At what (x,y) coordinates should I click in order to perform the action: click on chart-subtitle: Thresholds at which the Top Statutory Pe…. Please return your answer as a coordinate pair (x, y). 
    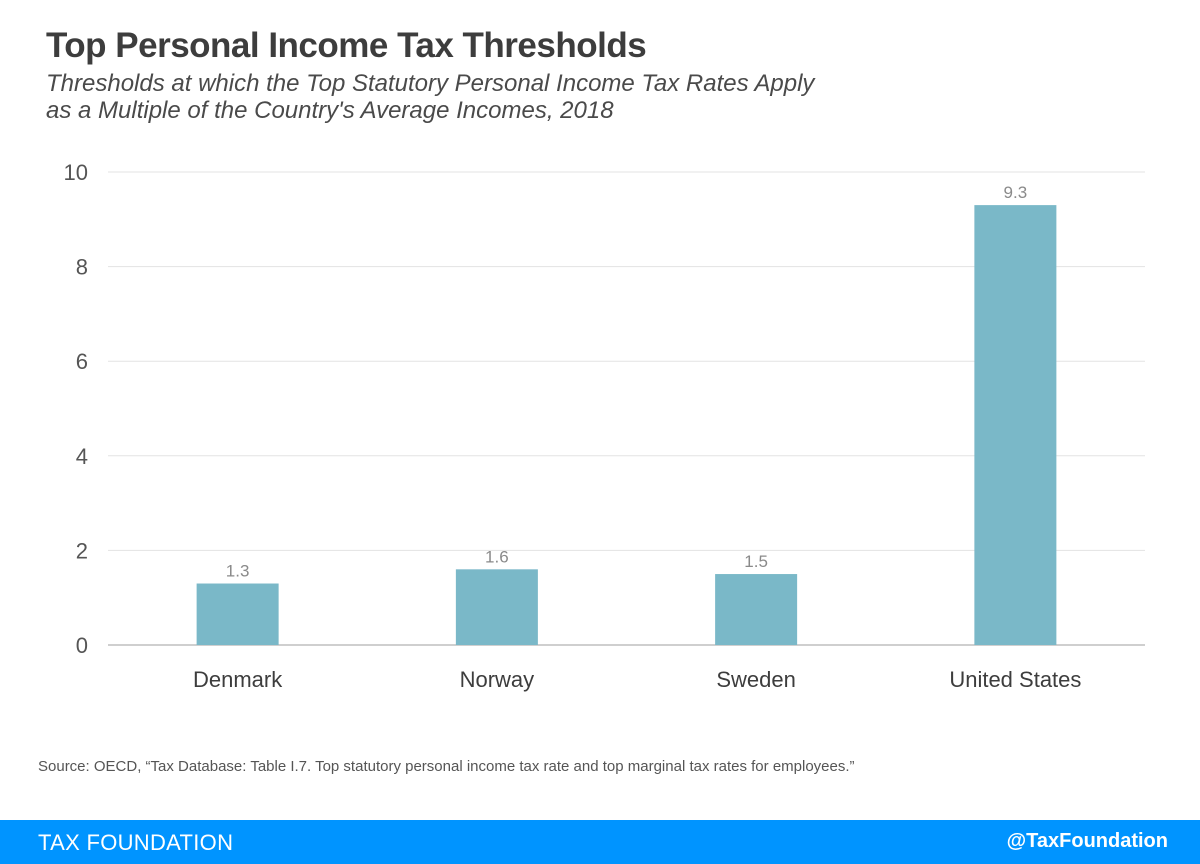
    Looking at the image, I should click on (430, 97).